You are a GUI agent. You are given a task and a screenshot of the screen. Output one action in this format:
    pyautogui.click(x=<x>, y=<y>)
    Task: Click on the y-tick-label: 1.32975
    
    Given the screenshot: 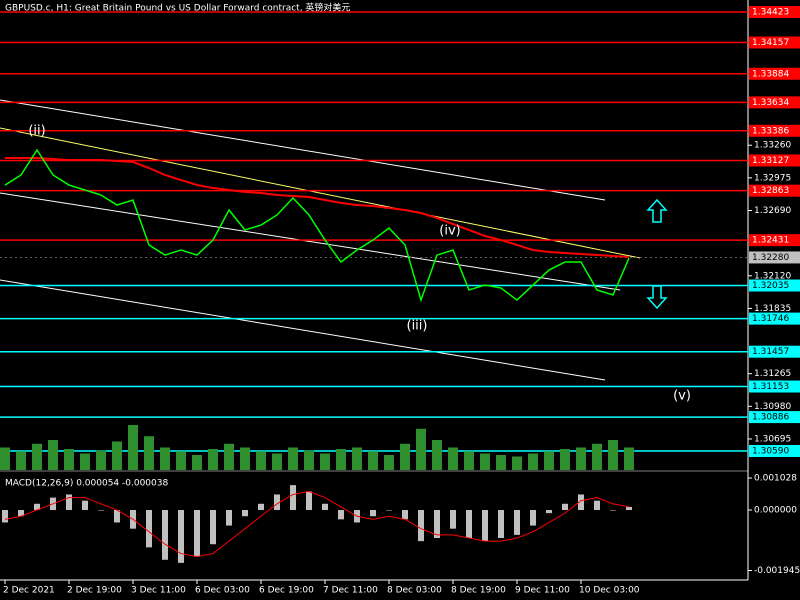 What is the action you would take?
    pyautogui.click(x=772, y=178)
    